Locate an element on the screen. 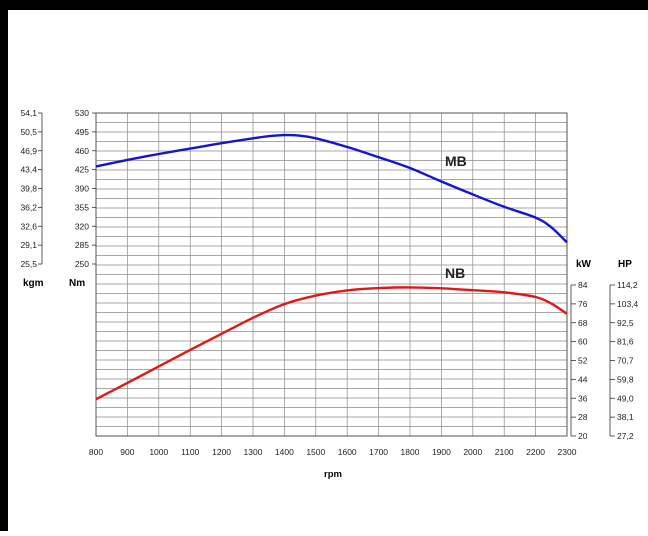 The width and height of the screenshot is (648, 536). kgm-unit-label: kgm is located at coordinates (33, 283).